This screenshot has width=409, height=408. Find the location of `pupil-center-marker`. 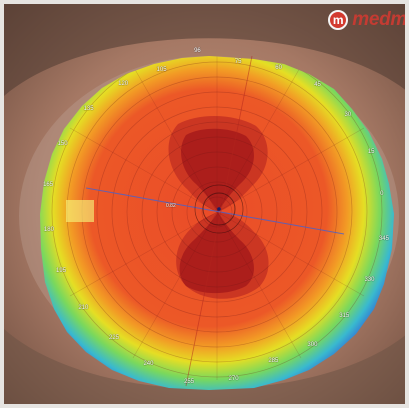

pupil-center-marker is located at coordinates (219, 209).